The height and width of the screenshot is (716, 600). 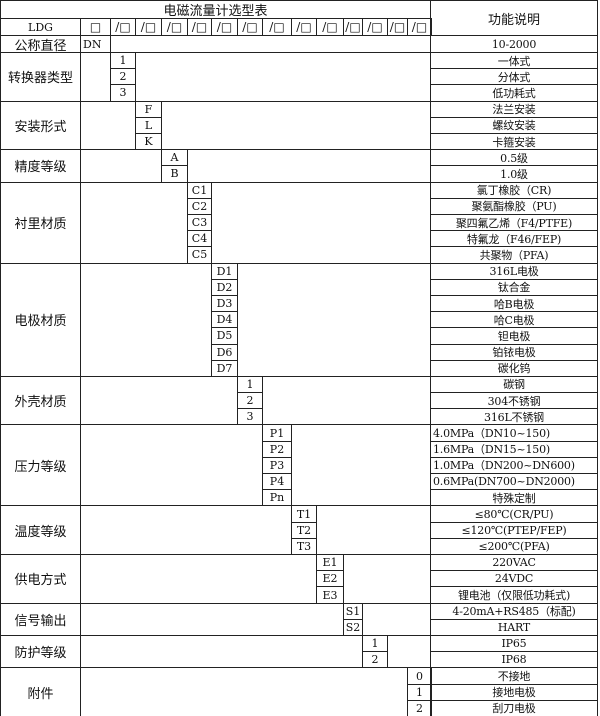 I want to click on model-slot: □, so click(x=95, y=27).